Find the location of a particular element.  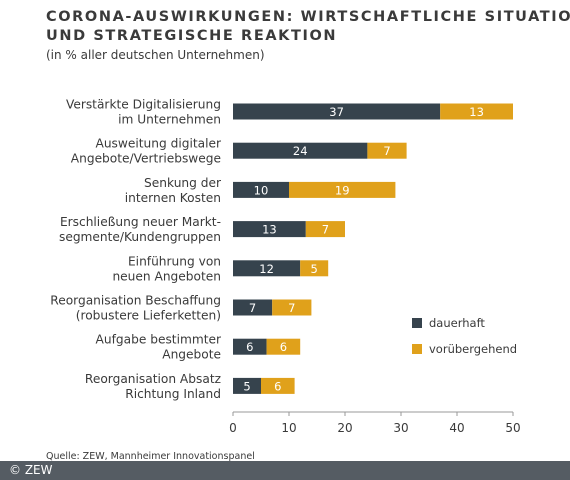

category-label-line: Angebote/Vertriebswege is located at coordinates (146, 159).